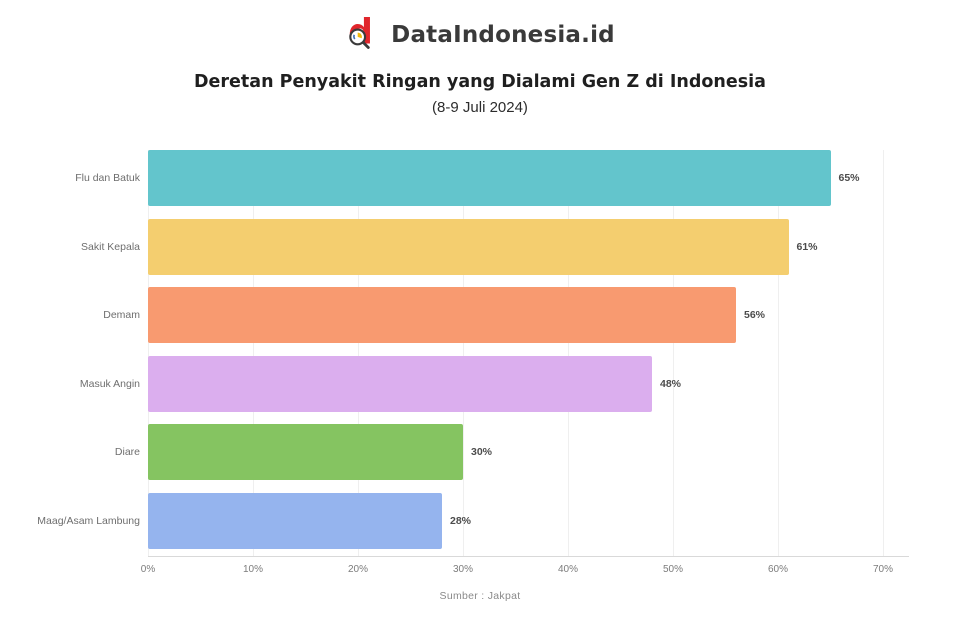  Describe the element at coordinates (482, 452) in the screenshot. I see `value-label: 30%` at that location.